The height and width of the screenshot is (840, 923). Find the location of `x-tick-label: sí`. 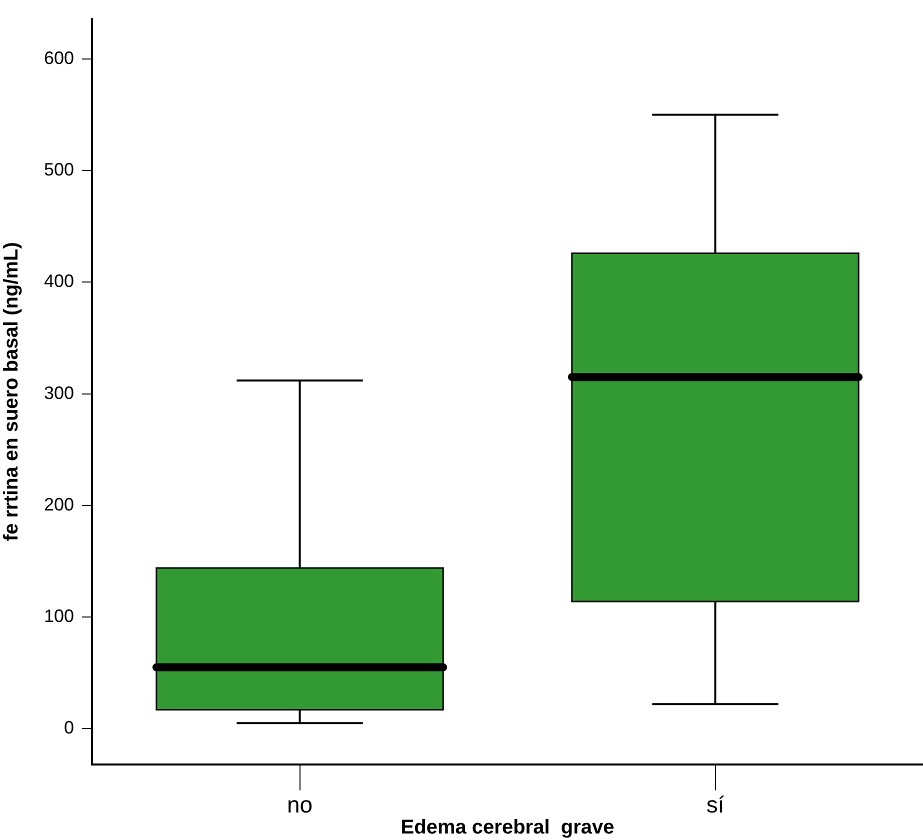

x-tick-label: sí is located at coordinates (715, 805).